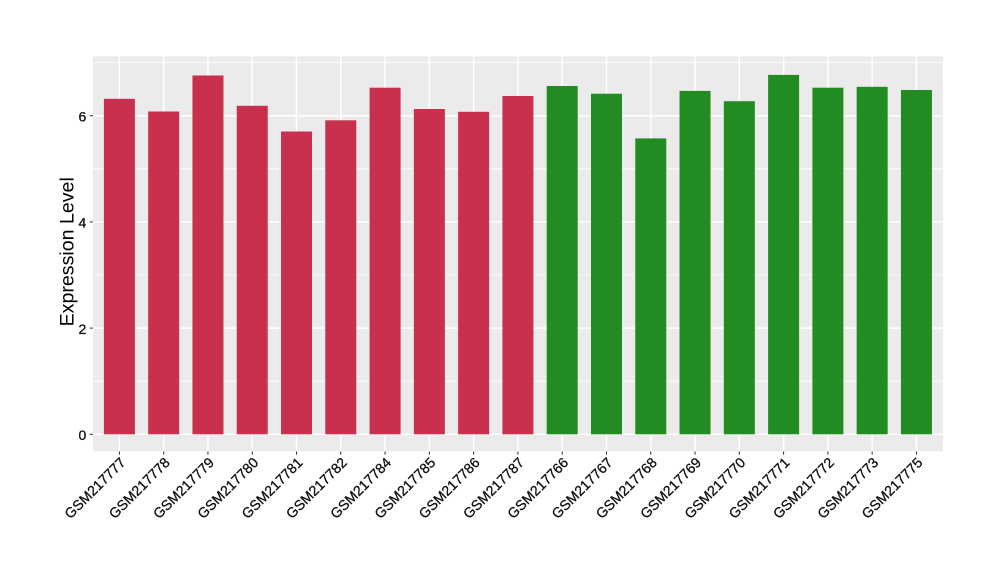 This screenshot has width=1000, height=580. What do you see at coordinates (68, 251) in the screenshot?
I see `svg-text: Expression Level` at bounding box center [68, 251].